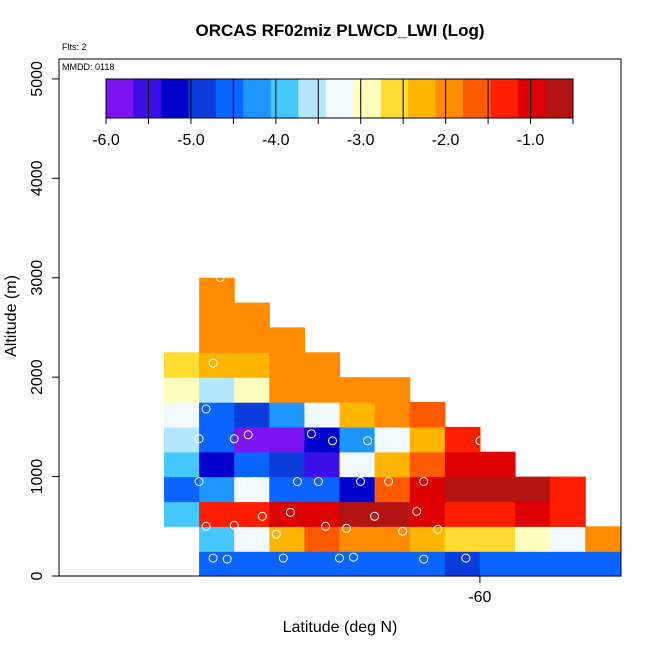 The width and height of the screenshot is (650, 650). Describe the element at coordinates (340, 30) in the screenshot. I see `chart-title: ORCAS RF02miz PLWCD_LWI (Log)` at that location.